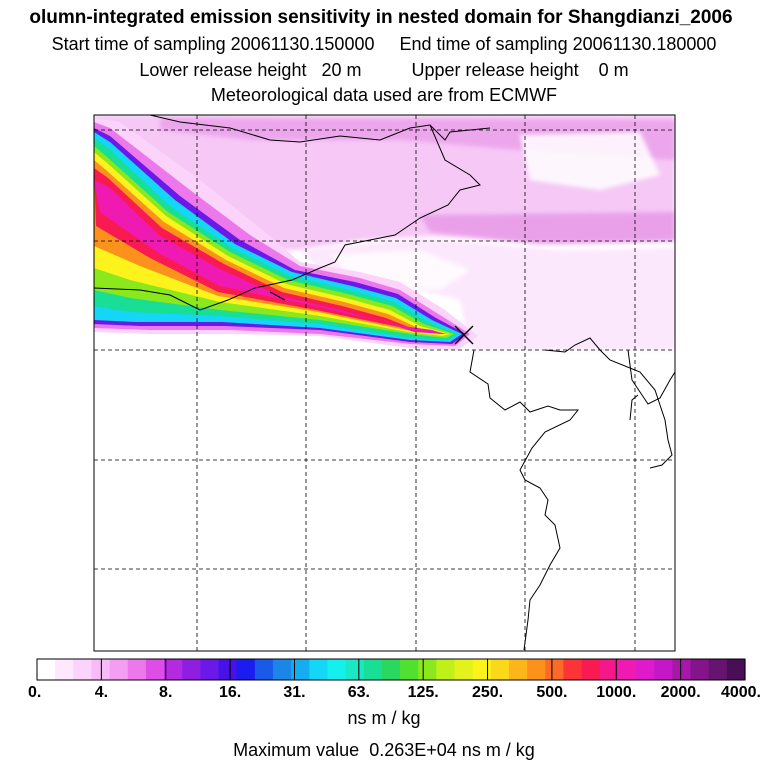 The width and height of the screenshot is (768, 768). What do you see at coordinates (384, 718) in the screenshot?
I see `units-label: ns m / kg` at bounding box center [384, 718].